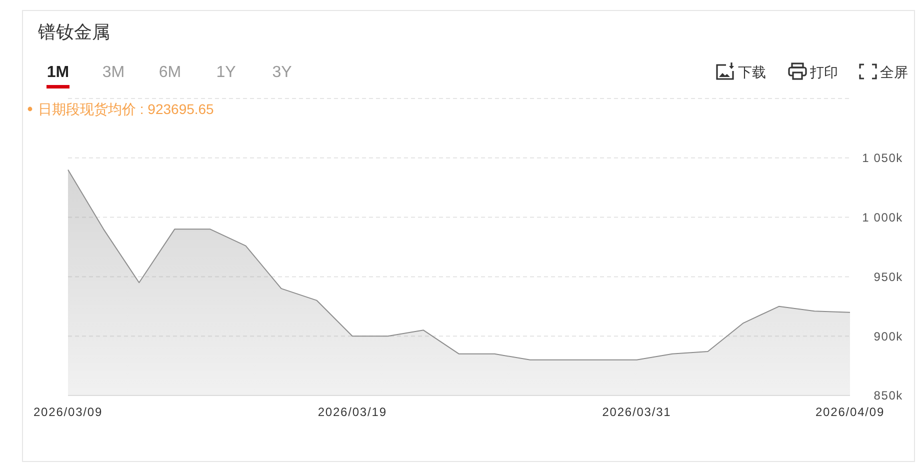 The height and width of the screenshot is (471, 922). What do you see at coordinates (888, 277) in the screenshot?
I see `y-tick-label: 950k` at bounding box center [888, 277].